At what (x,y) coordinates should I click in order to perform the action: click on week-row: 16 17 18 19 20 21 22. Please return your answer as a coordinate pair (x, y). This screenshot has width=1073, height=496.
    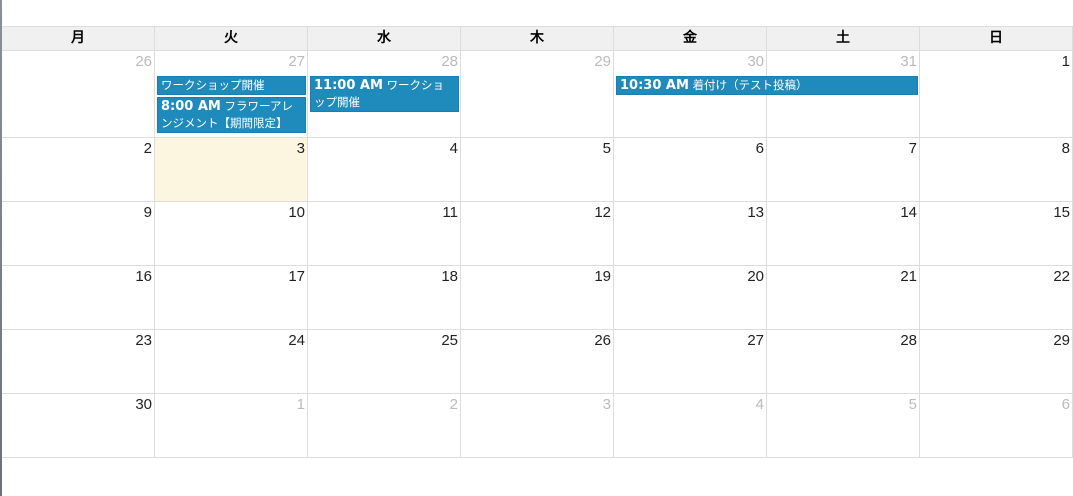
    Looking at the image, I should click on (537, 298).